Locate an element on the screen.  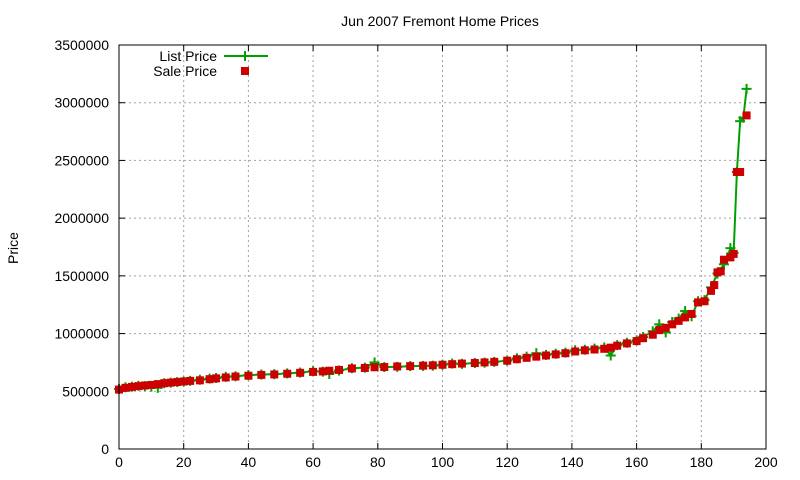
legend-marker-sale-price is located at coordinates (245, 71).